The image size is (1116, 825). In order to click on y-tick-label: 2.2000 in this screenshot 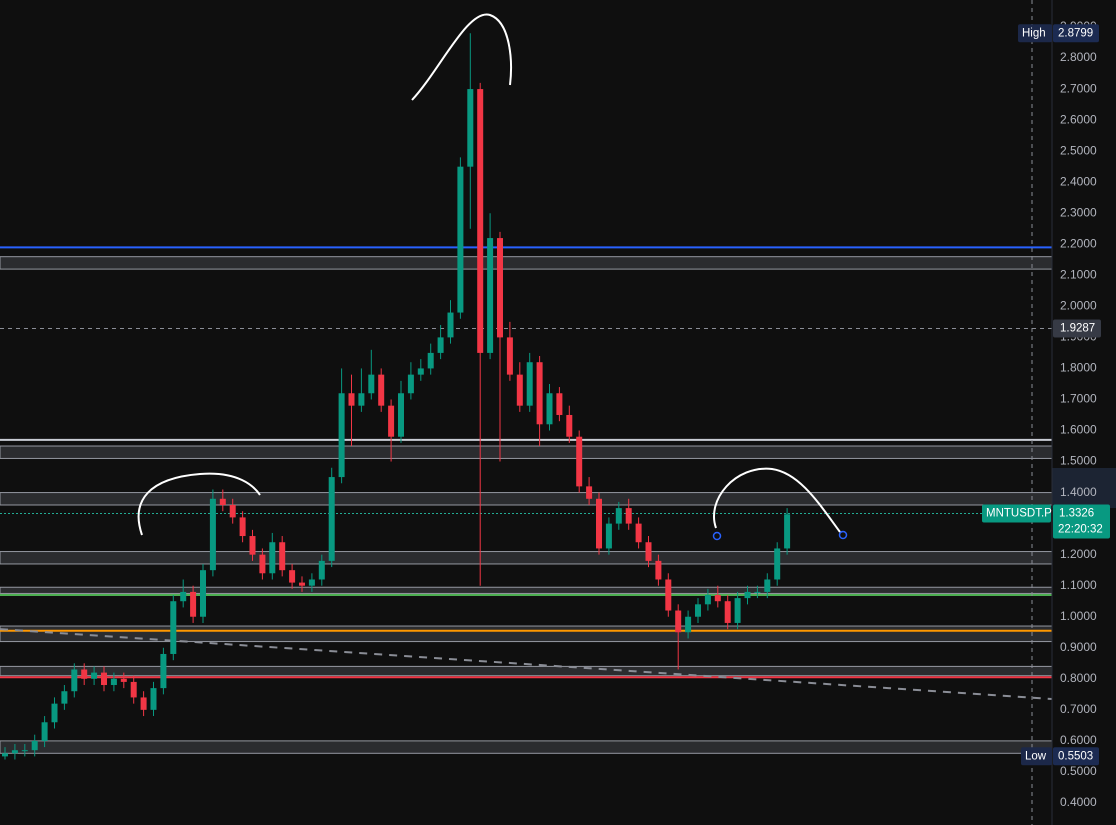, I will do `click(1078, 243)`.